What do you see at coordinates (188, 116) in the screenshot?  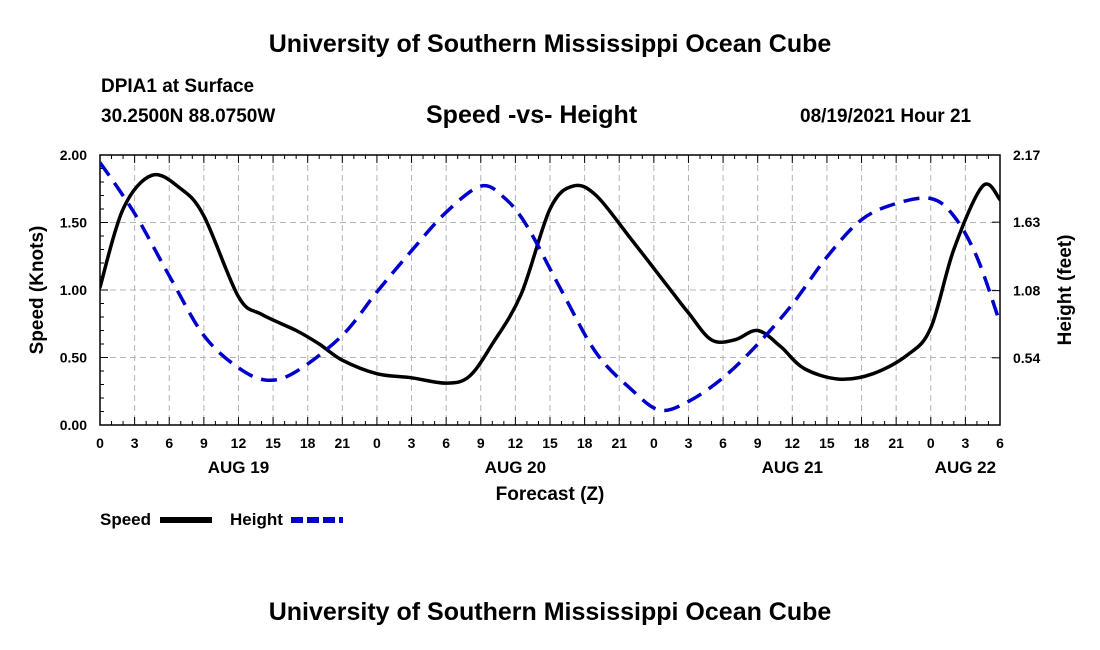 I see `coordinates-label: 30.2500N 88.0750W` at bounding box center [188, 116].